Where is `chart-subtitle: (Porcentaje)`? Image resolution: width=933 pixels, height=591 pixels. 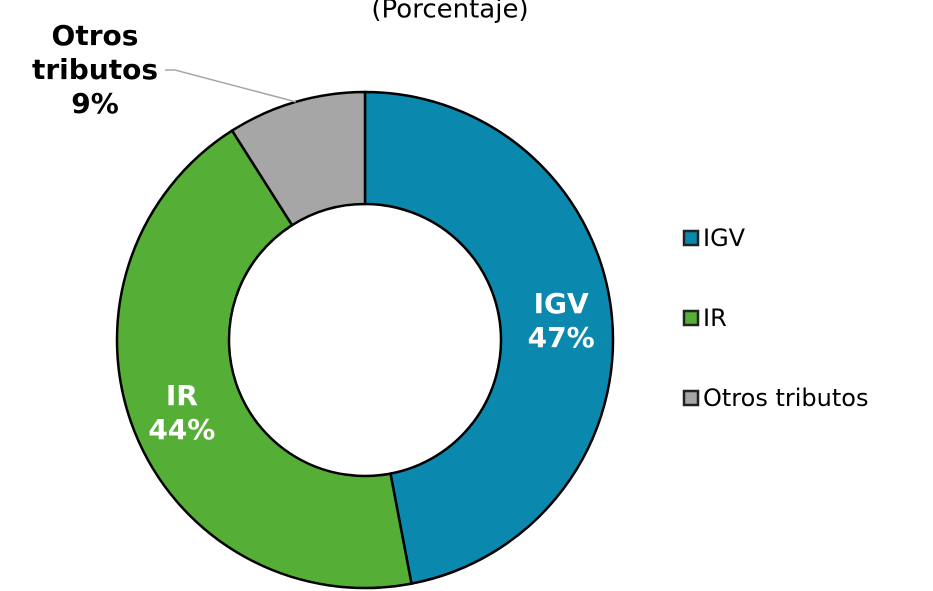
chart-subtitle: (Porcentaje) is located at coordinates (449, 12).